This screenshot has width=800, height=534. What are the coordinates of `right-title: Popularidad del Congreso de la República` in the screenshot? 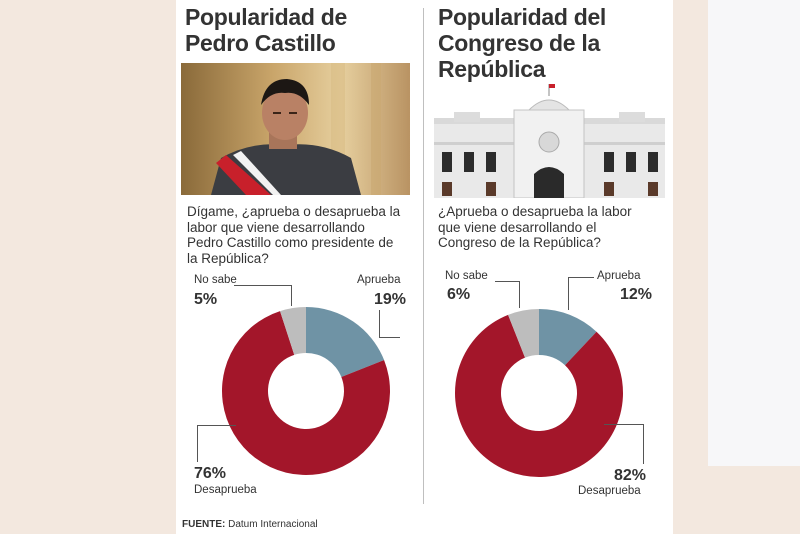 It's located at (522, 43).